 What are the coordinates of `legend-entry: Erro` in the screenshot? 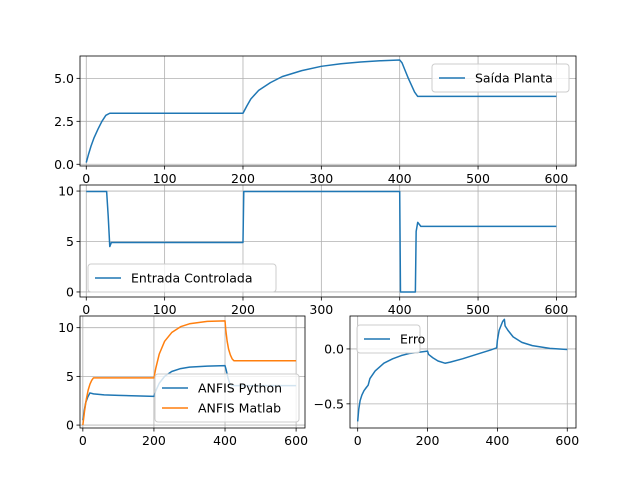 It's located at (412, 339).